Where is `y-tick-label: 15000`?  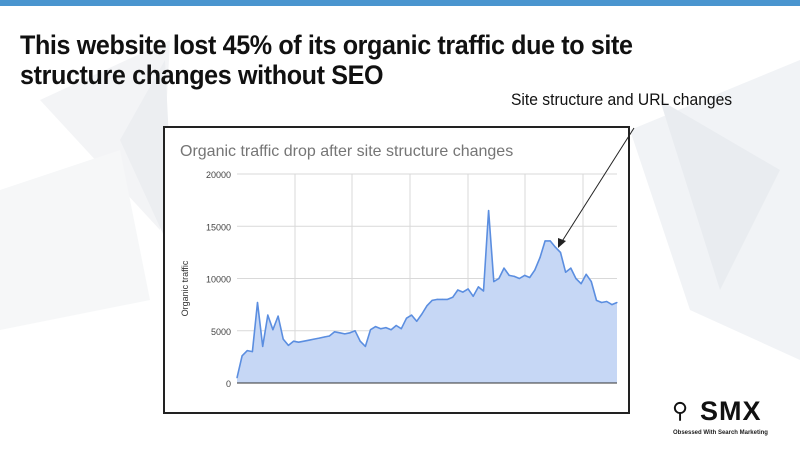 y-tick-label: 15000 is located at coordinates (218, 227).